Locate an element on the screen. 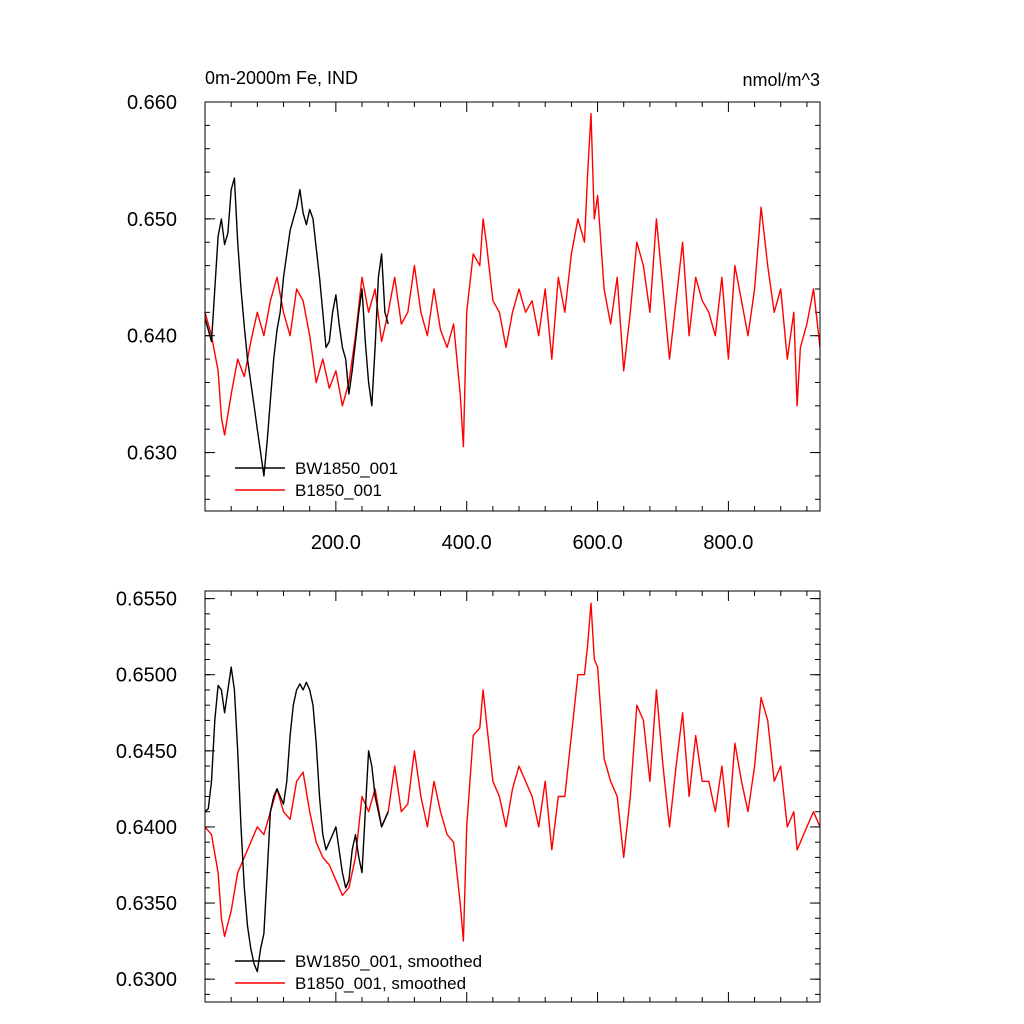 Image resolution: width=1024 pixels, height=1024 pixels. x-tick-label: 400.0 is located at coordinates (467, 543).